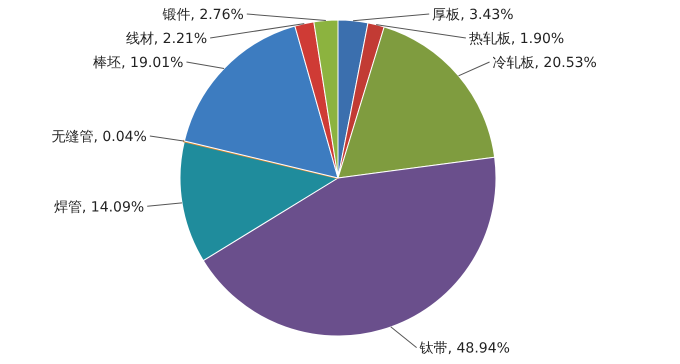 The height and width of the screenshot is (364, 680). What do you see at coordinates (138, 63) in the screenshot?
I see `slice-label: 棒坯, 19.01%` at bounding box center [138, 63].